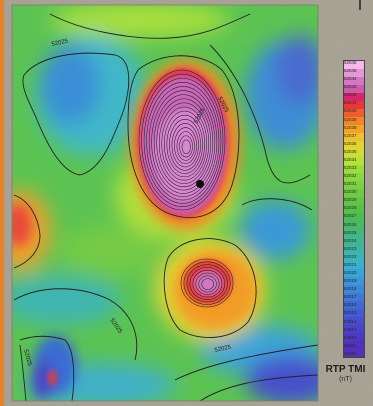  Describe the element at coordinates (350, 159) in the screenshot. I see `legend-tick-label: 52034` at that location.